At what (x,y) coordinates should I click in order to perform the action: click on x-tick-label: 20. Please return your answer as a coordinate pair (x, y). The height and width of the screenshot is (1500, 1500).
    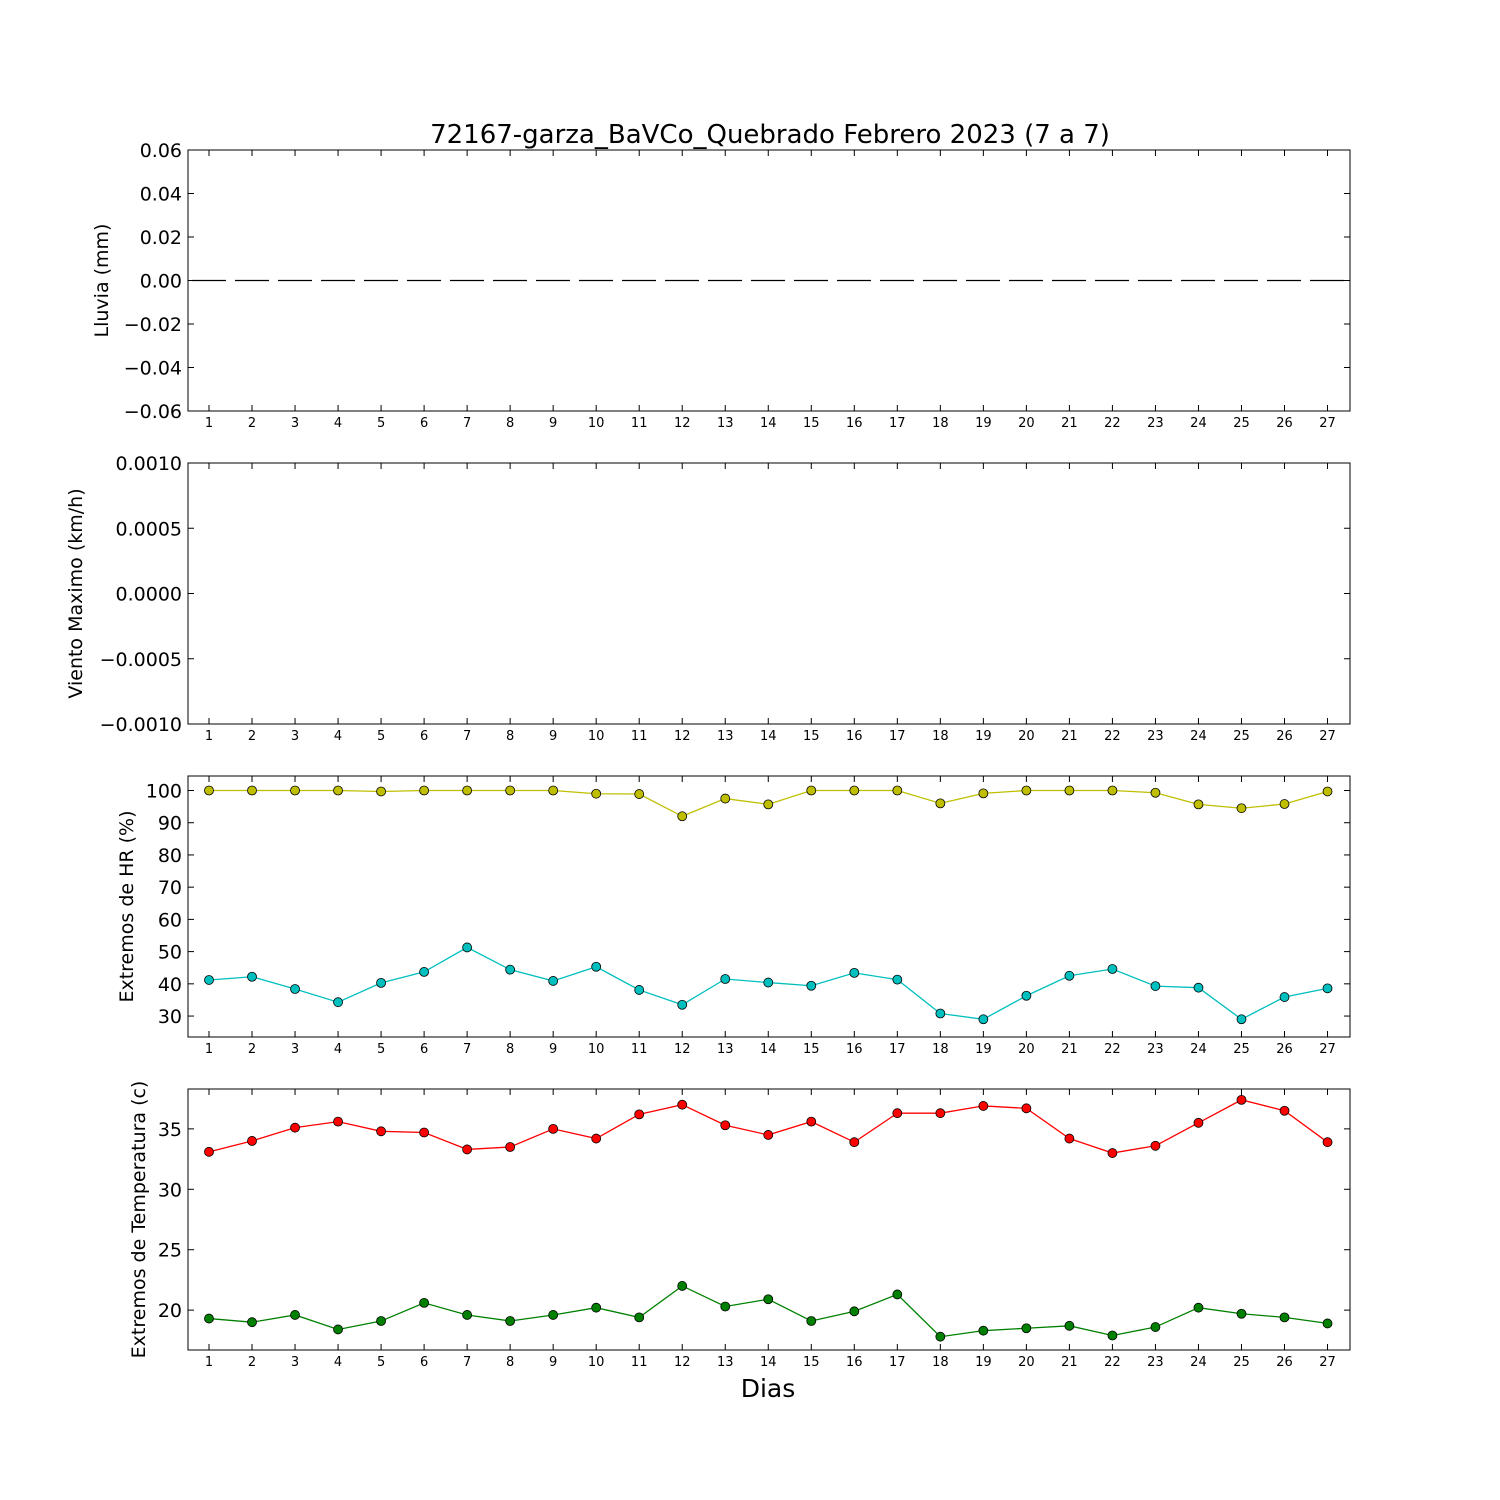
    Looking at the image, I should click on (1026, 1049).